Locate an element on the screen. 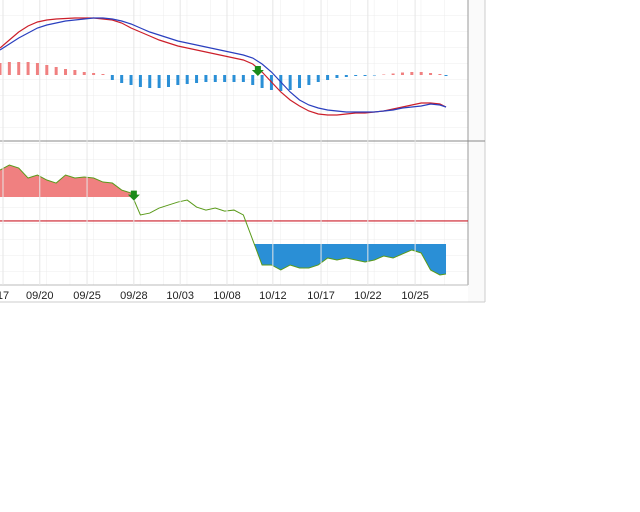 The height and width of the screenshot is (512, 640). line-series is located at coordinates (223, 65).